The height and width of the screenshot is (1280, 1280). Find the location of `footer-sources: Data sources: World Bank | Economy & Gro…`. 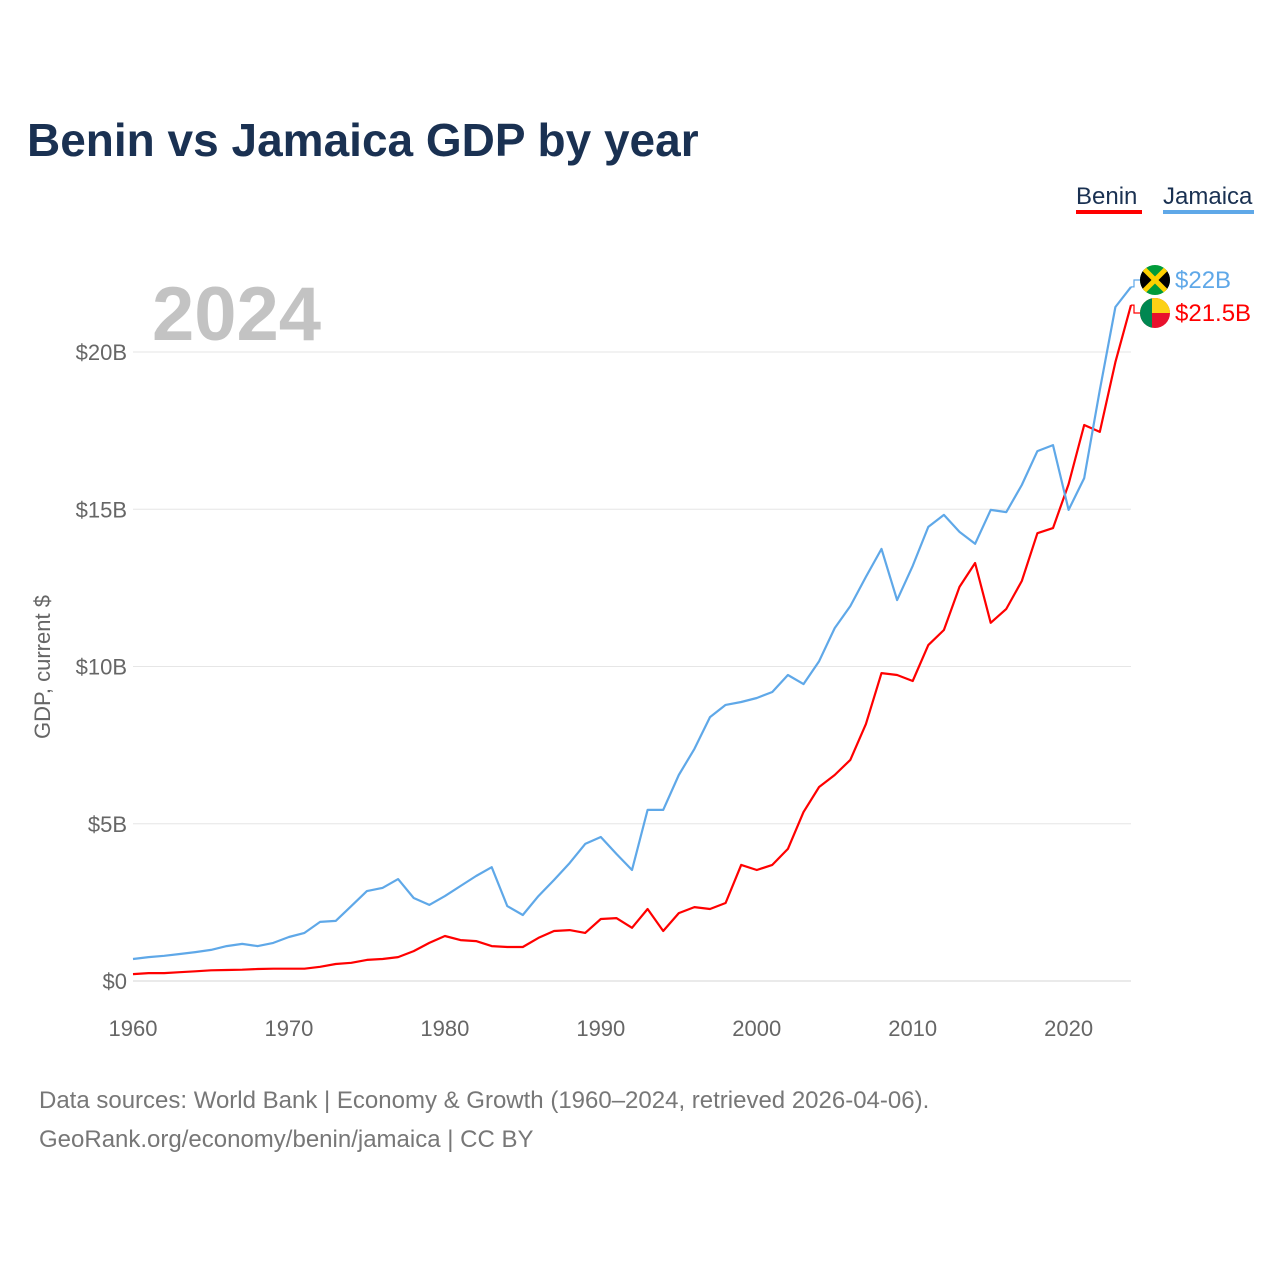

footer-sources: Data sources: World Bank | Economy & Gro… is located at coordinates (484, 1100).